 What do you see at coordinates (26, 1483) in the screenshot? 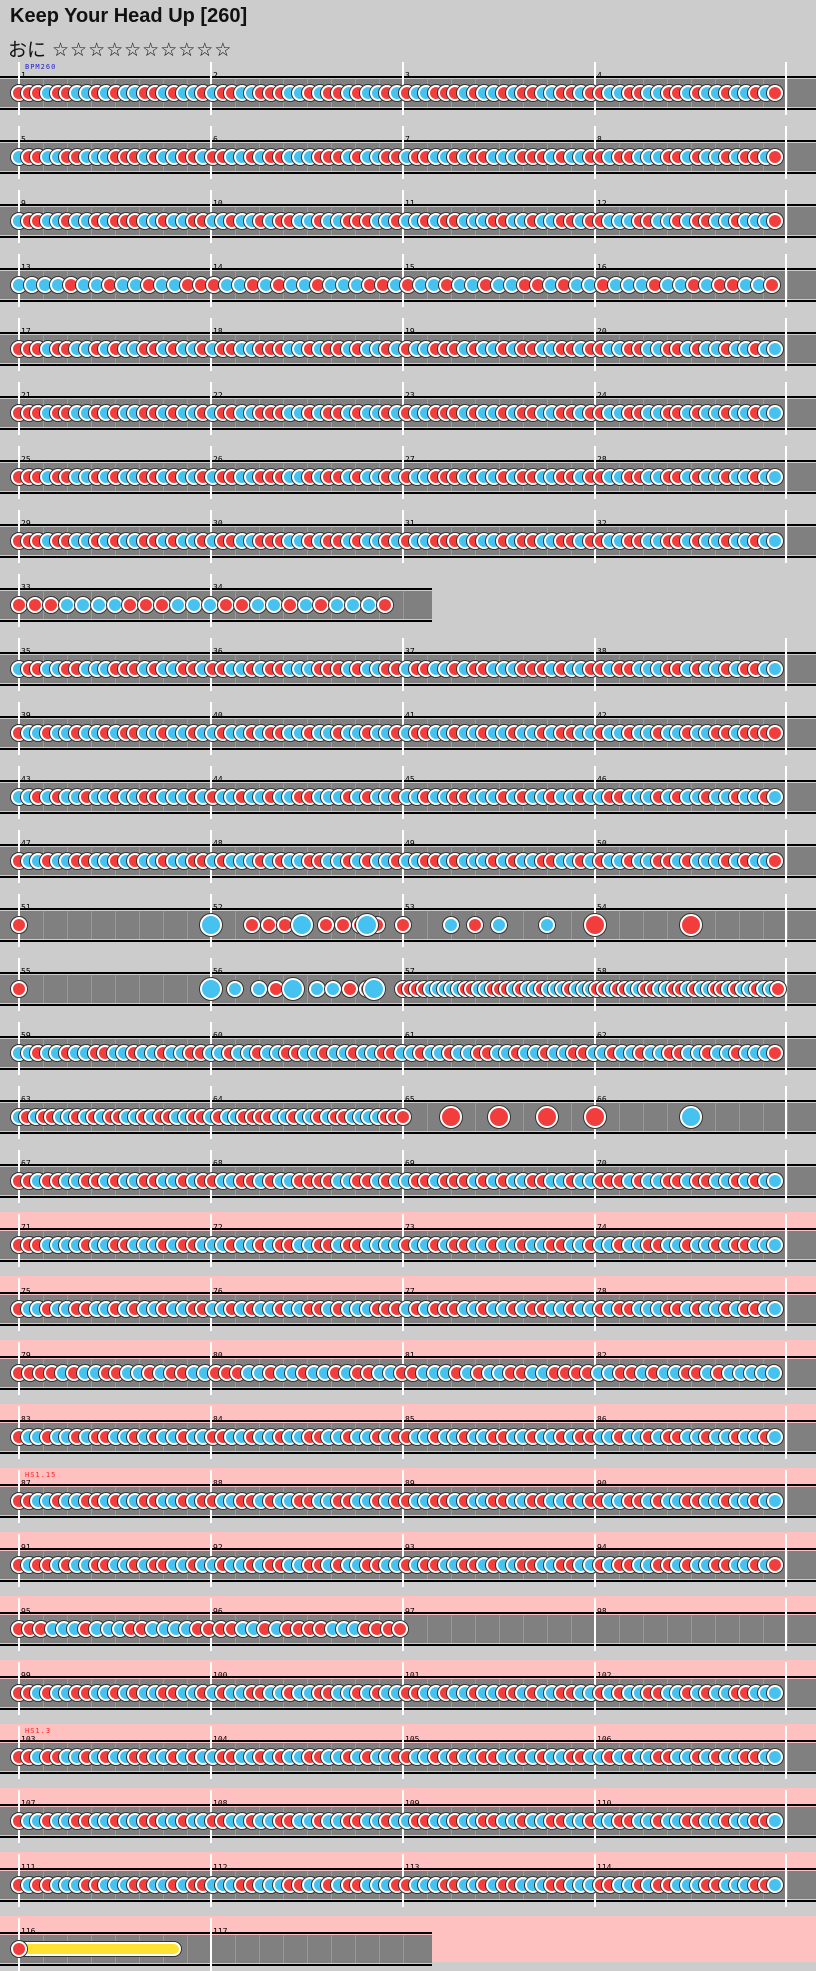
I see `bar-number: 87` at bounding box center [26, 1483].